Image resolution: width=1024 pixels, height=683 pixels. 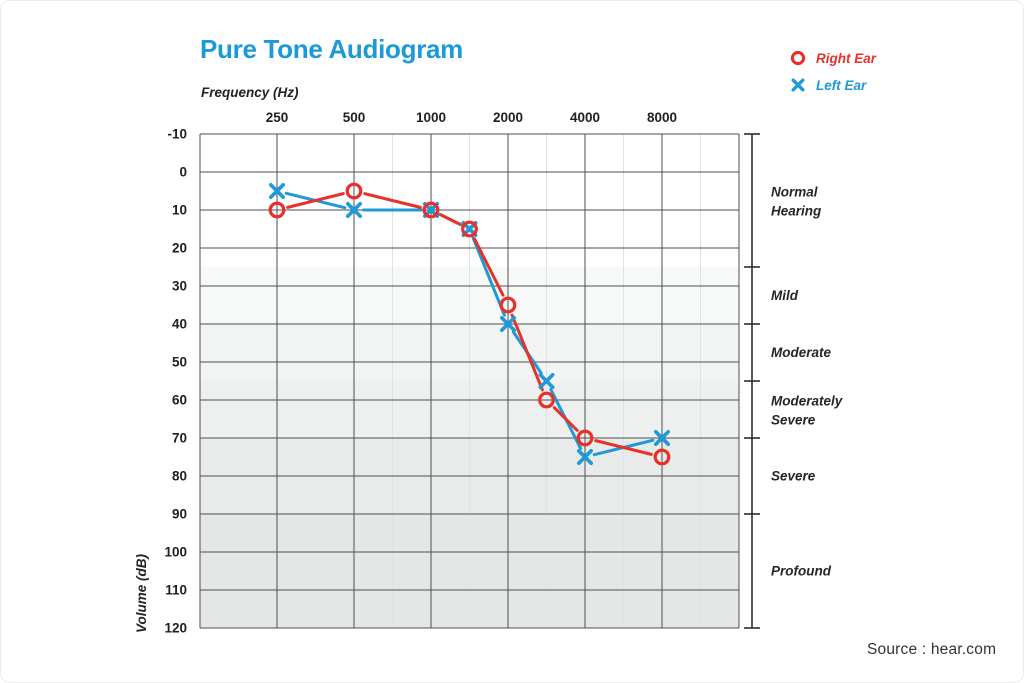 I want to click on x-tick-label-8000: 8000, so click(x=662, y=117).